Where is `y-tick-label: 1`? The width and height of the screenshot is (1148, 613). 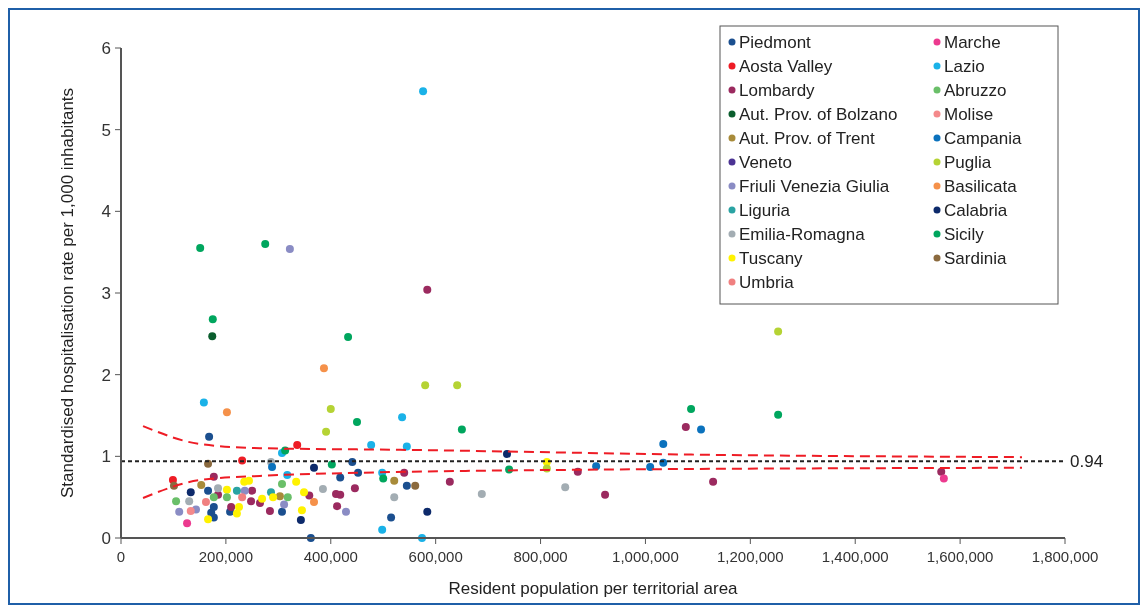 y-tick-label: 1 is located at coordinates (106, 457).